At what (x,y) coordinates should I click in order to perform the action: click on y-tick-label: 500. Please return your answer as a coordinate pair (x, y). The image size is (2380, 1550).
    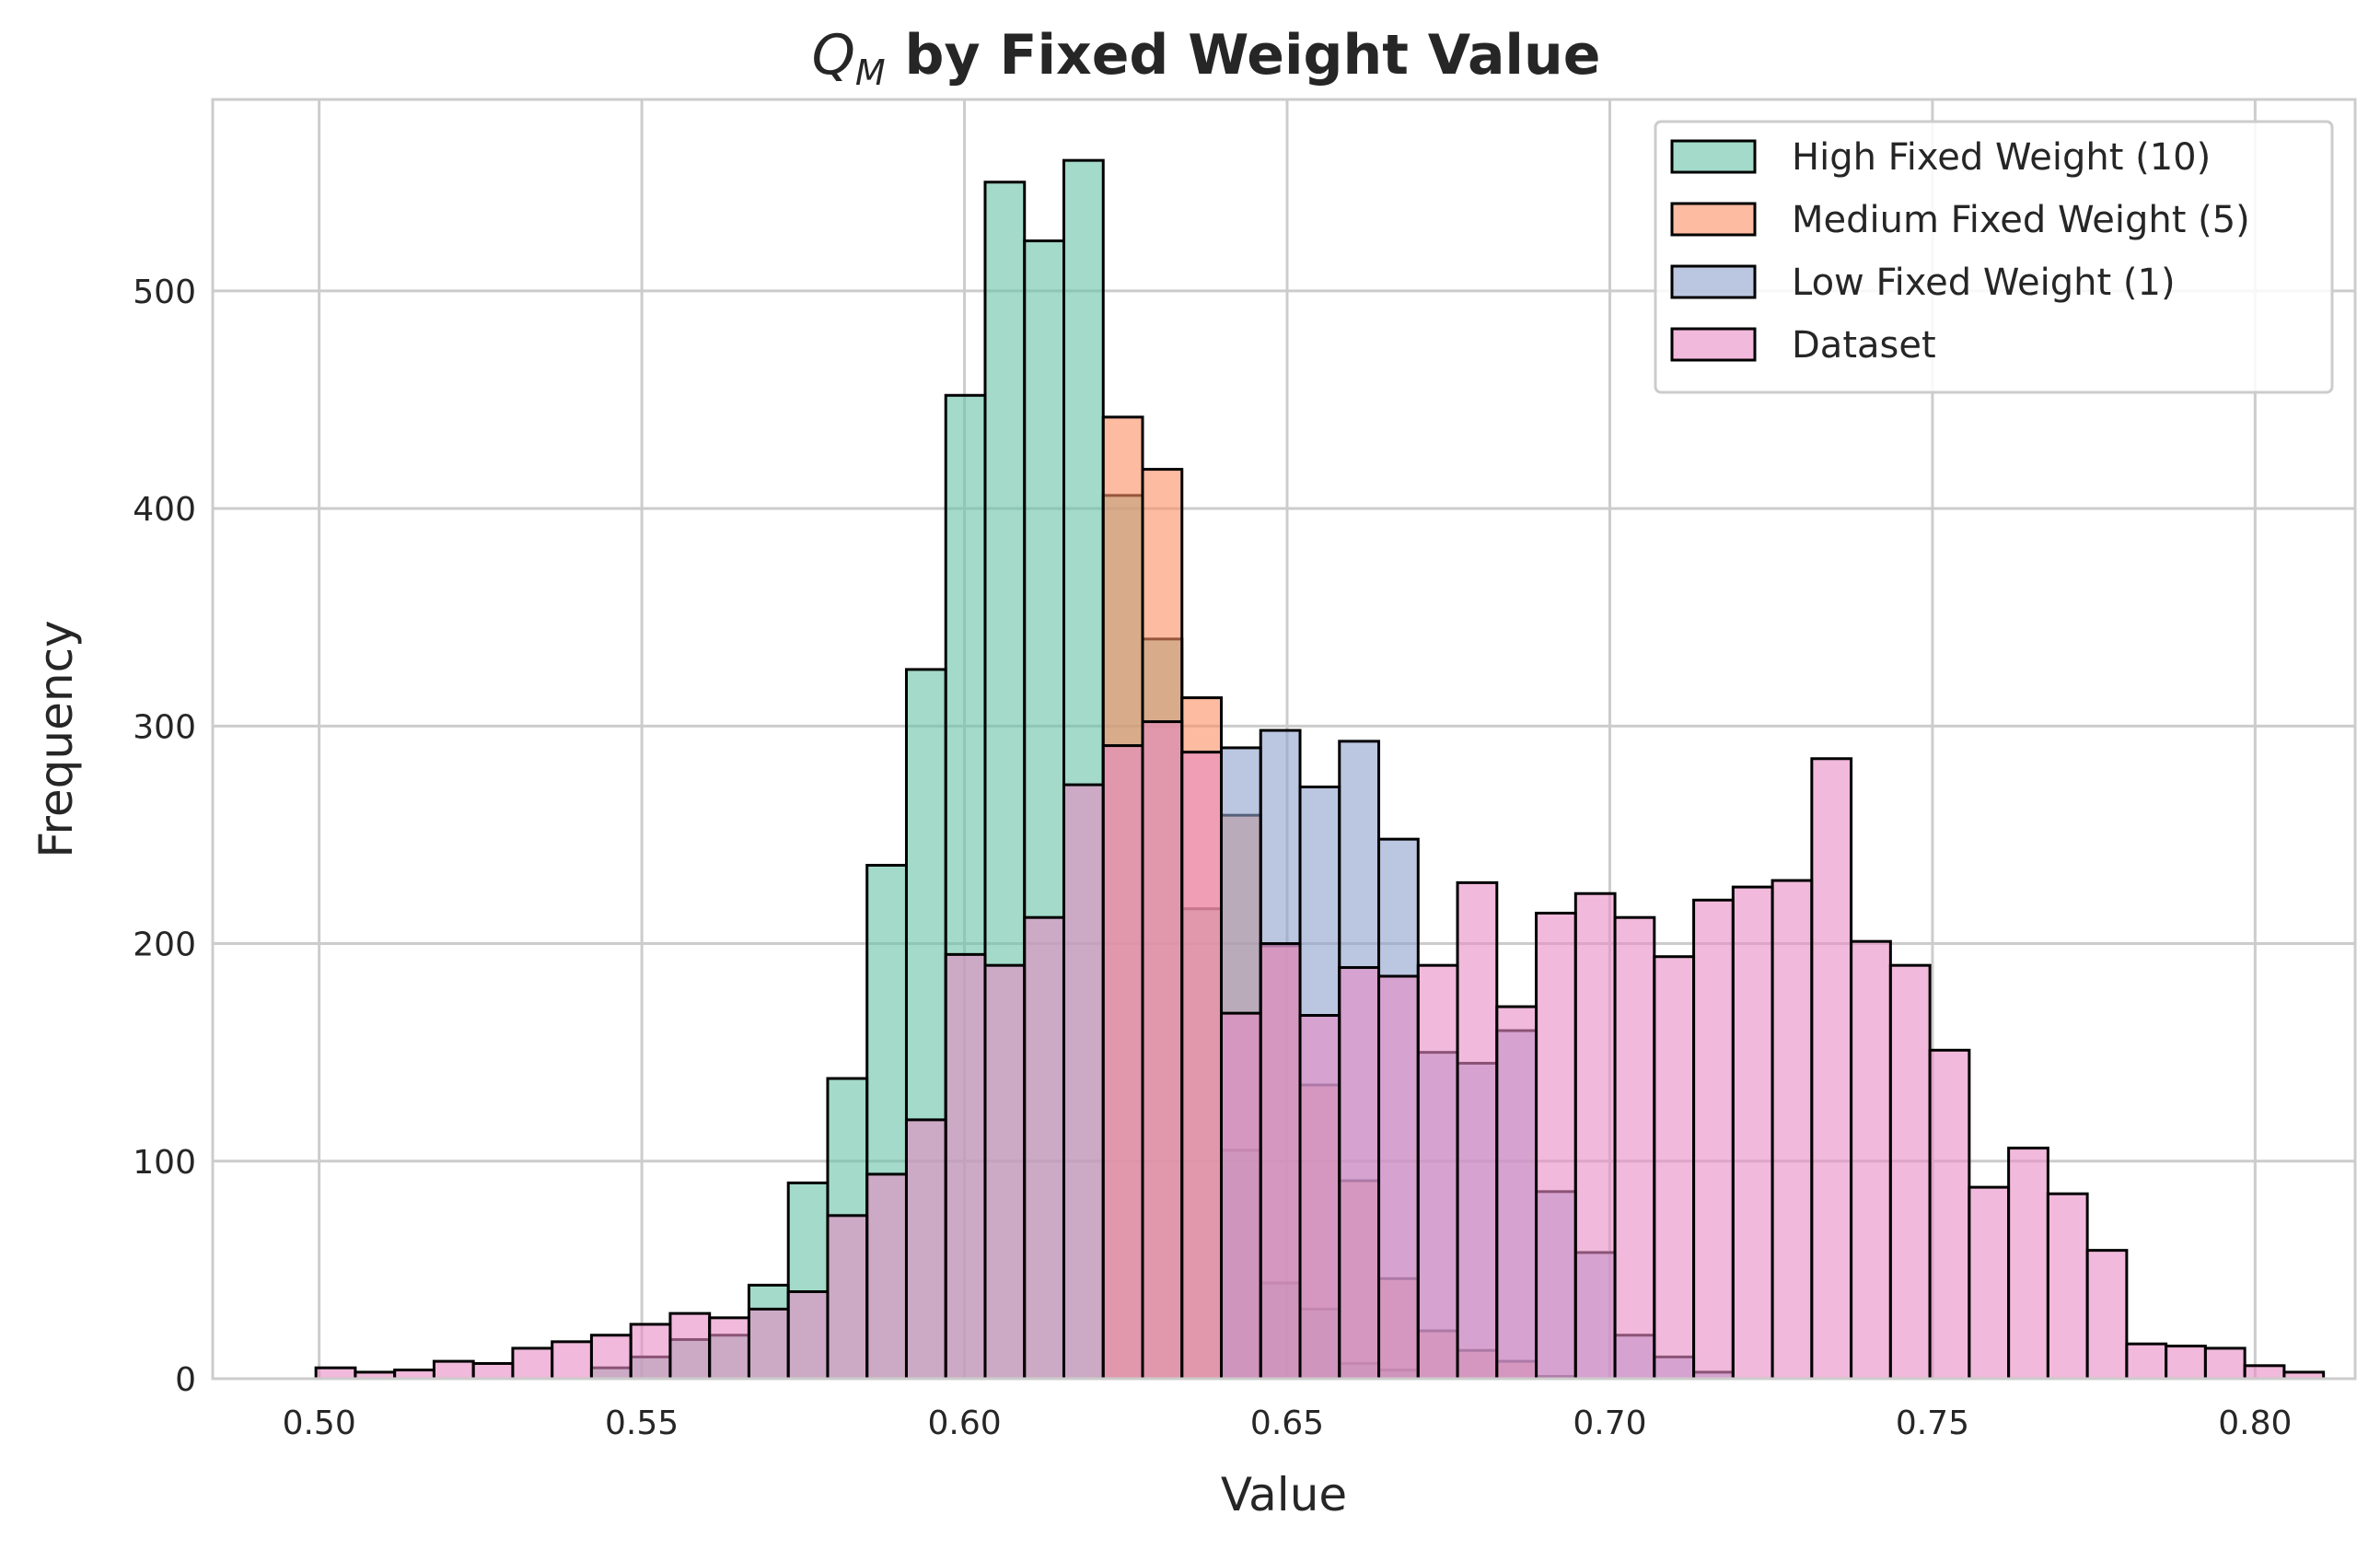
    Looking at the image, I should click on (164, 292).